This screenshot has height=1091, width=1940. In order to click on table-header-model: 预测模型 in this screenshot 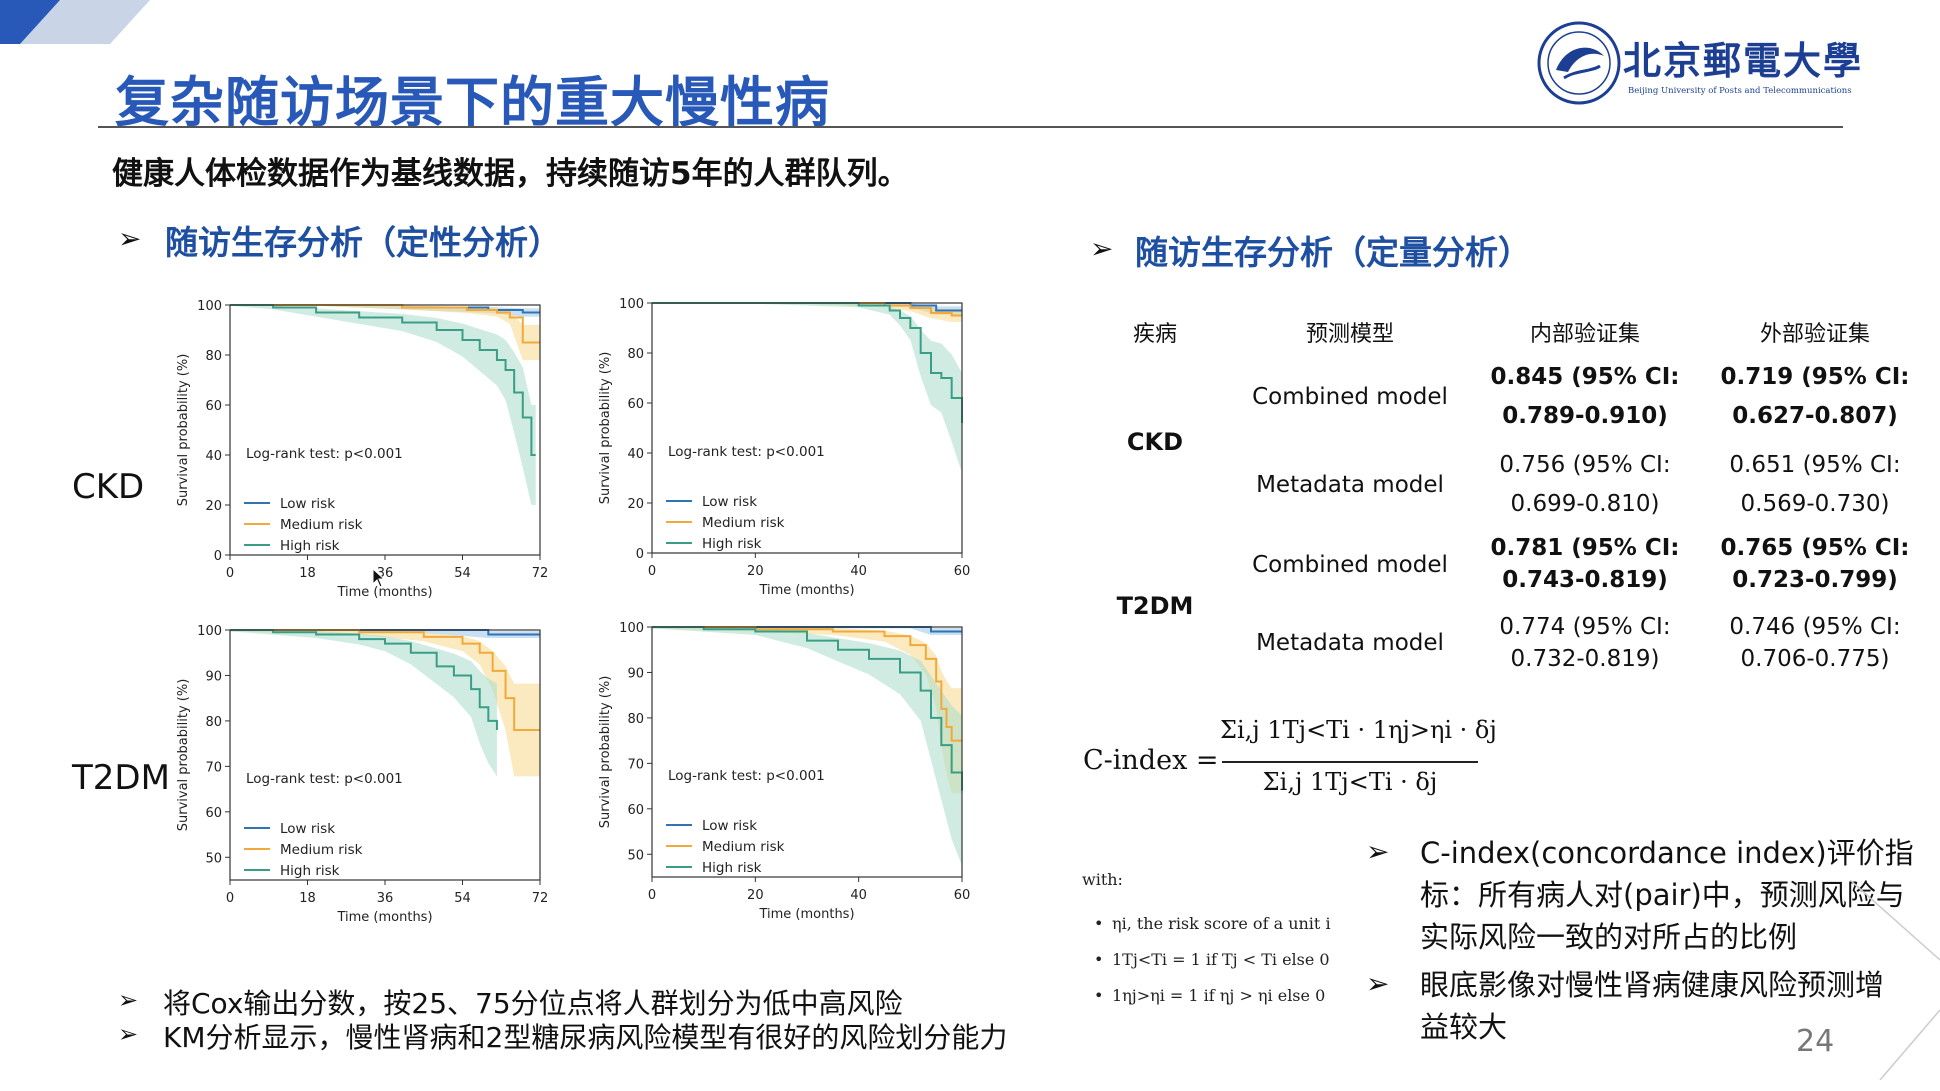, I will do `click(1349, 334)`.